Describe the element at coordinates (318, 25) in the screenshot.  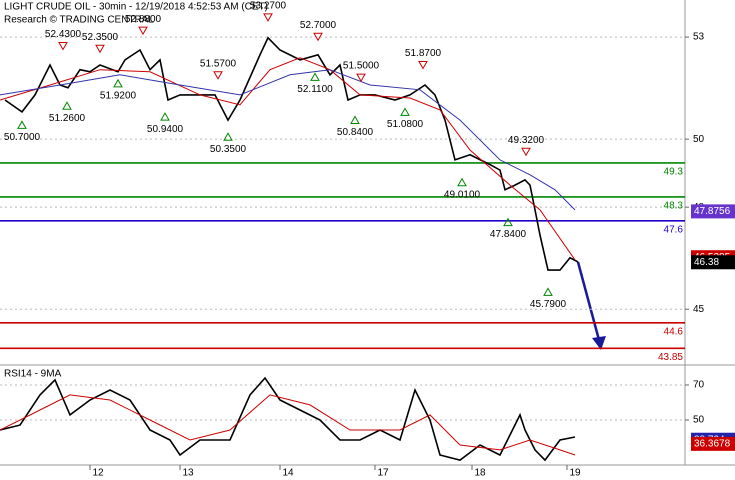
I see `annotation-label: 52.7000` at that location.